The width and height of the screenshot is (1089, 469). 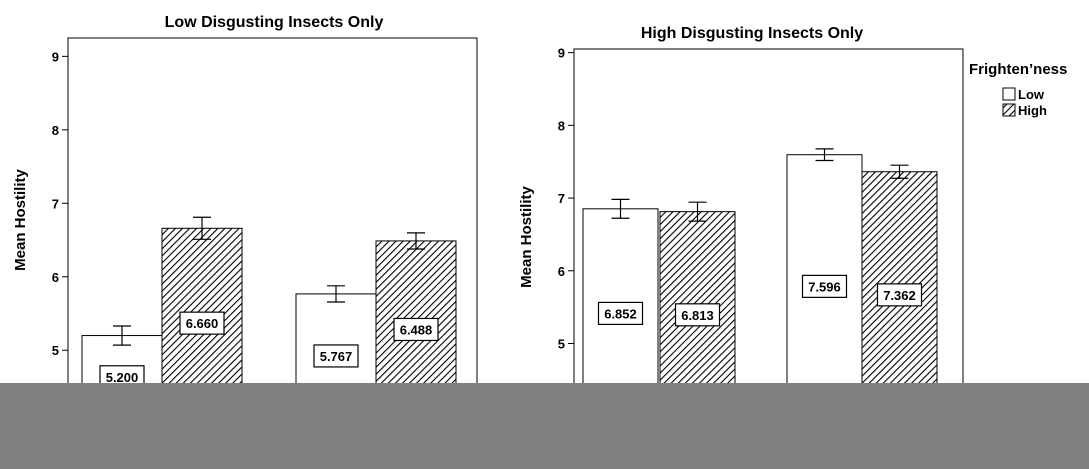 What do you see at coordinates (1018, 69) in the screenshot?
I see `legend-title: Frighten’ness` at bounding box center [1018, 69].